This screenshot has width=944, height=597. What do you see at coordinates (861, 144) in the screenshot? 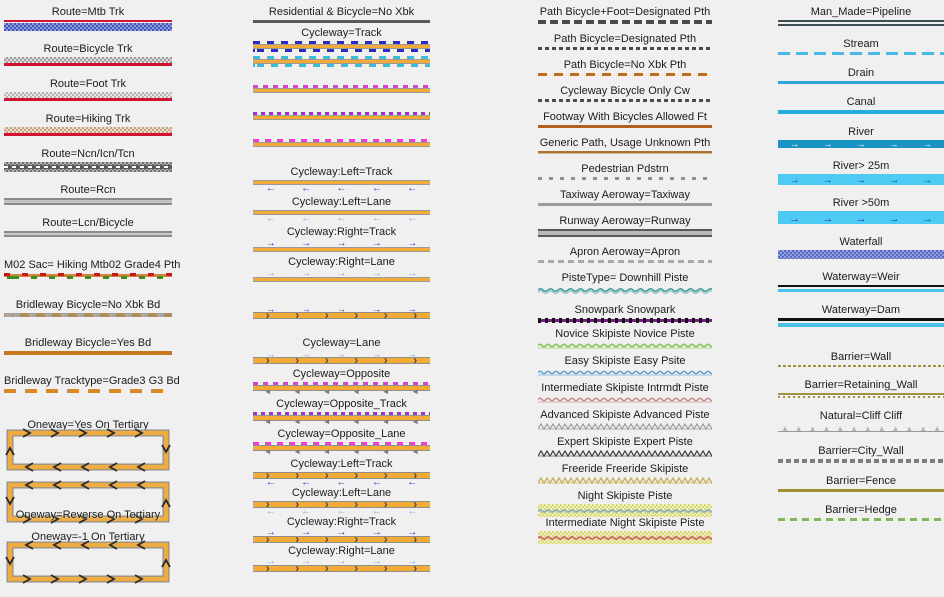
I see `glyph-row: → → → → →` at bounding box center [861, 144].